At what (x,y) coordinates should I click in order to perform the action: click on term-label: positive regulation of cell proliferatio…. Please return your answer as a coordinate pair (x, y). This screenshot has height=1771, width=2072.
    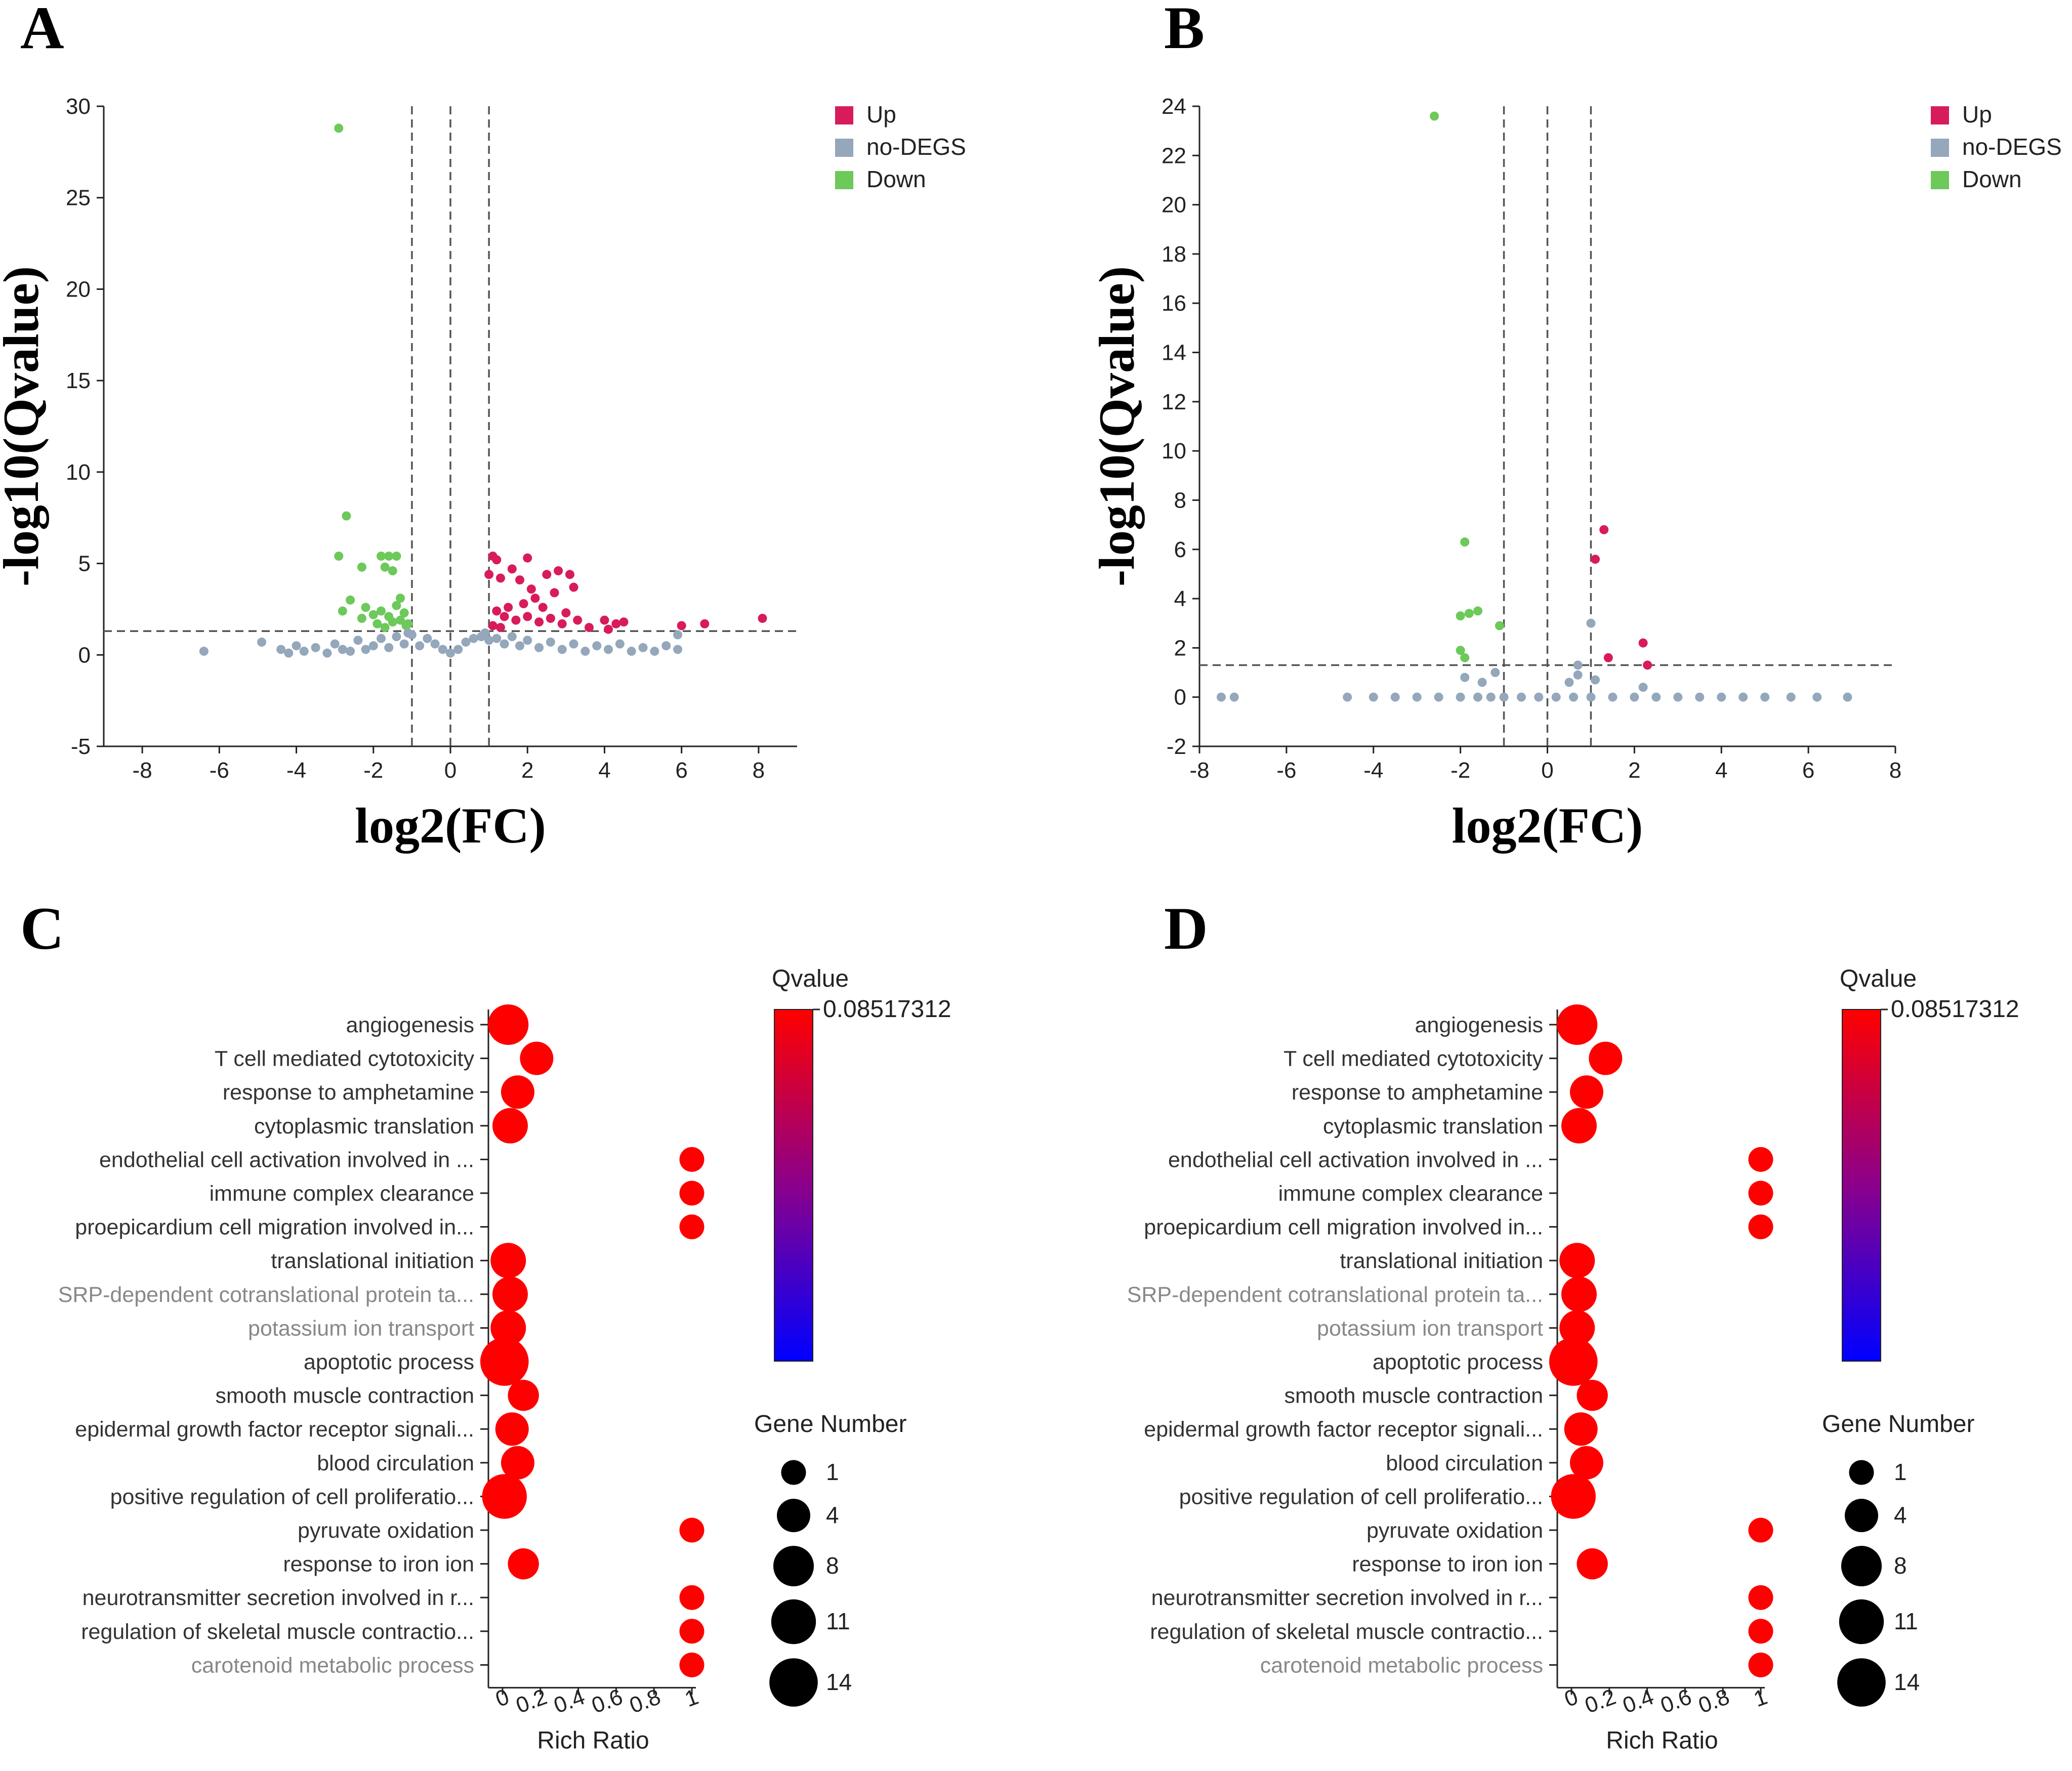
    Looking at the image, I should click on (1361, 1497).